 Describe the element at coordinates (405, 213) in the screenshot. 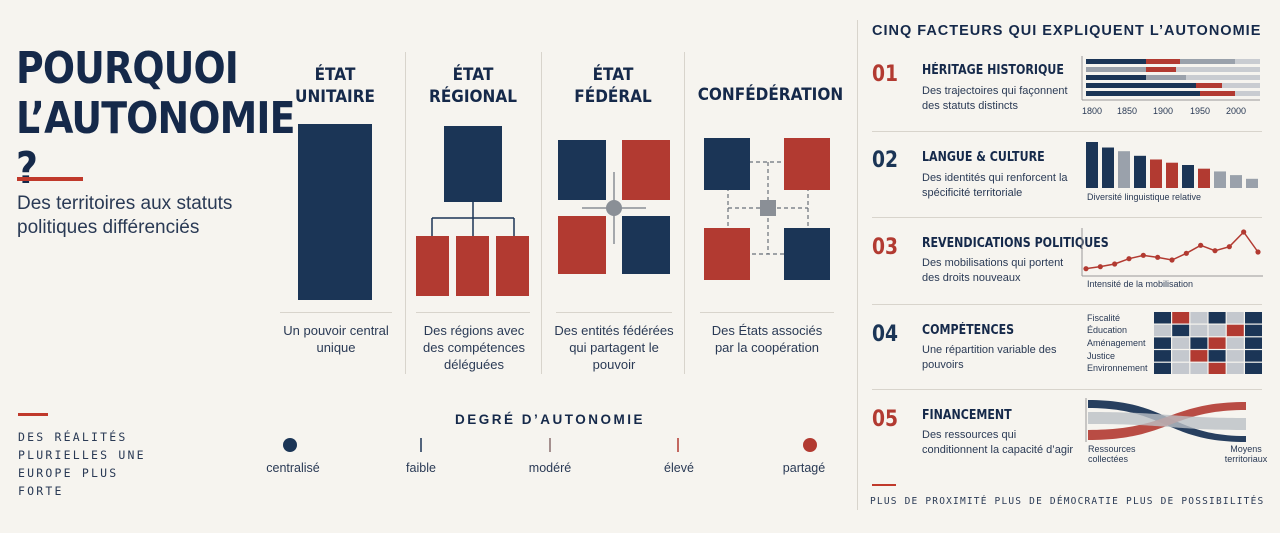

I see `column-separator` at that location.